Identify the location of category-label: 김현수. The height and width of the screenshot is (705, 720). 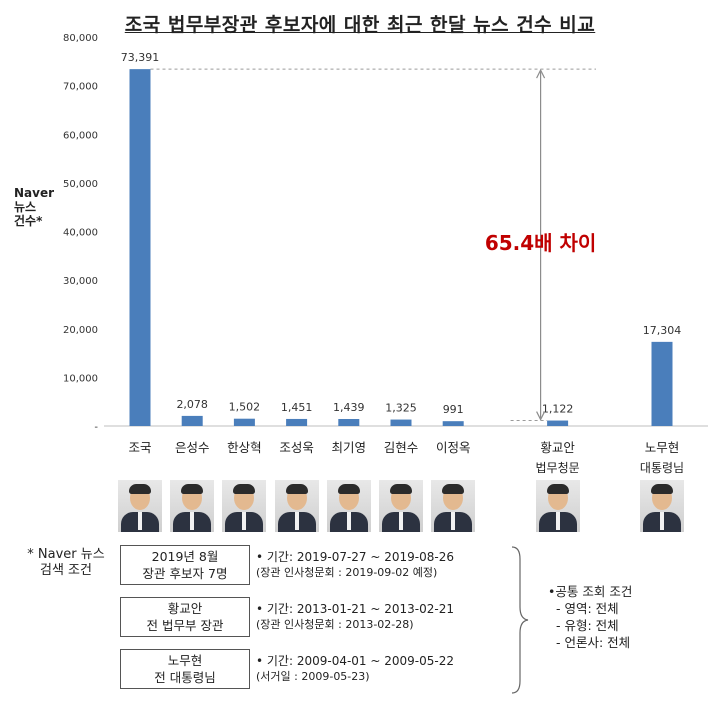
(401, 447).